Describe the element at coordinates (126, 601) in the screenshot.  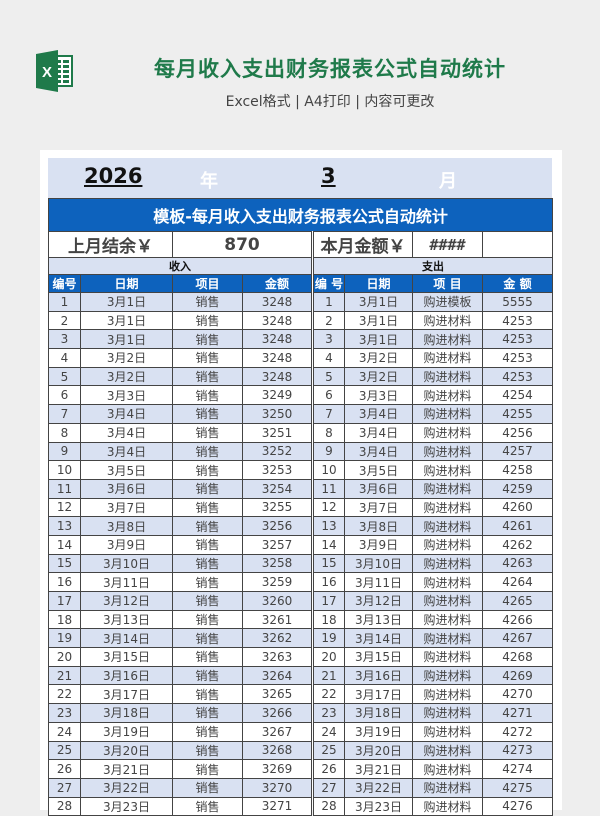
I see `income-date-cell: 3月12日` at that location.